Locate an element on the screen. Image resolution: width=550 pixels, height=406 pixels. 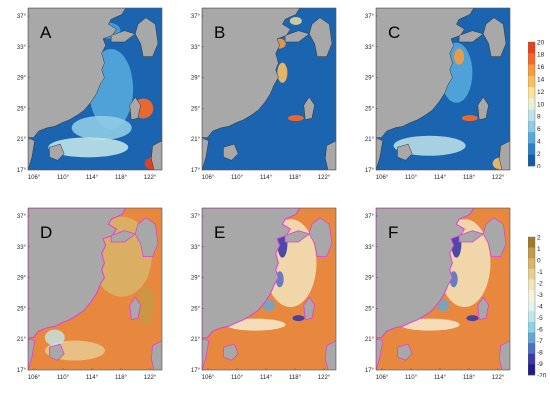
map-panel-f: F 37° 33° 29° 25° 21° 17° 106° 110° 114° 118° 122° is located at coordinates (432, 297).